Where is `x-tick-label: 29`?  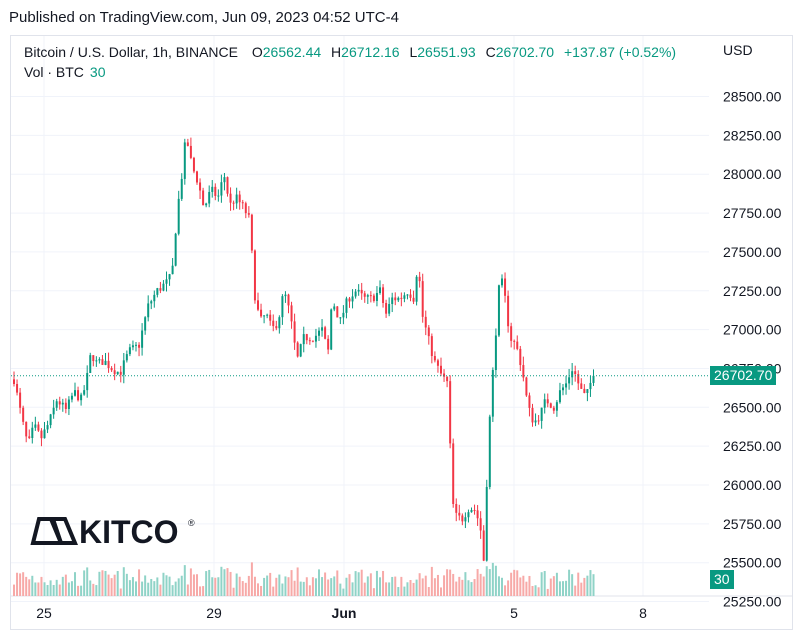
x-tick-label: 29 is located at coordinates (214, 613).